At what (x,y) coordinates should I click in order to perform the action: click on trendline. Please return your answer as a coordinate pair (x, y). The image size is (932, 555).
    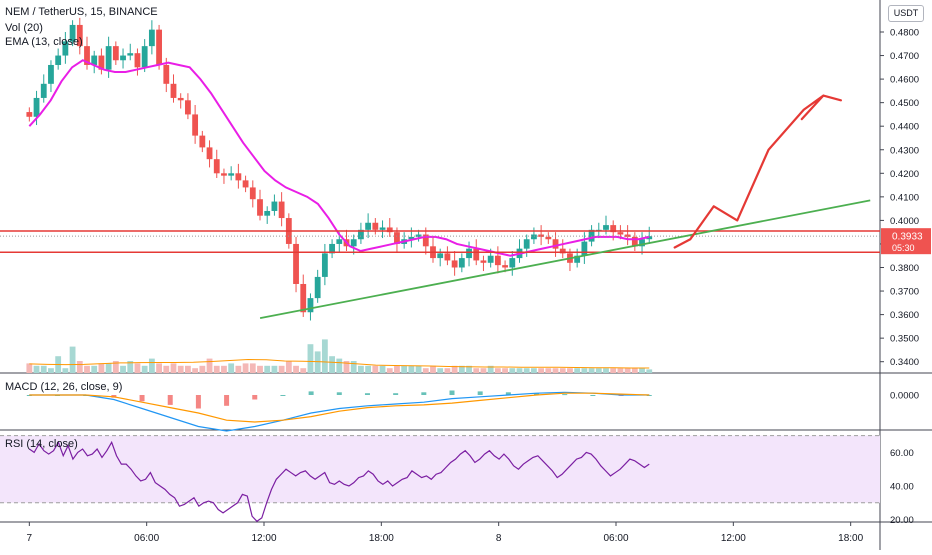
    Looking at the image, I should click on (565, 259).